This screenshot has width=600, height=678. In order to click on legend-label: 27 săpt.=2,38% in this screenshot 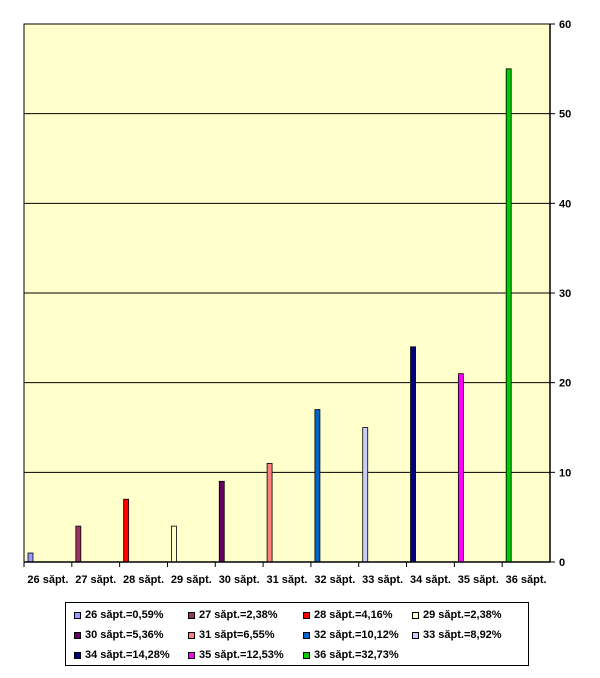, I will do `click(238, 615)`.